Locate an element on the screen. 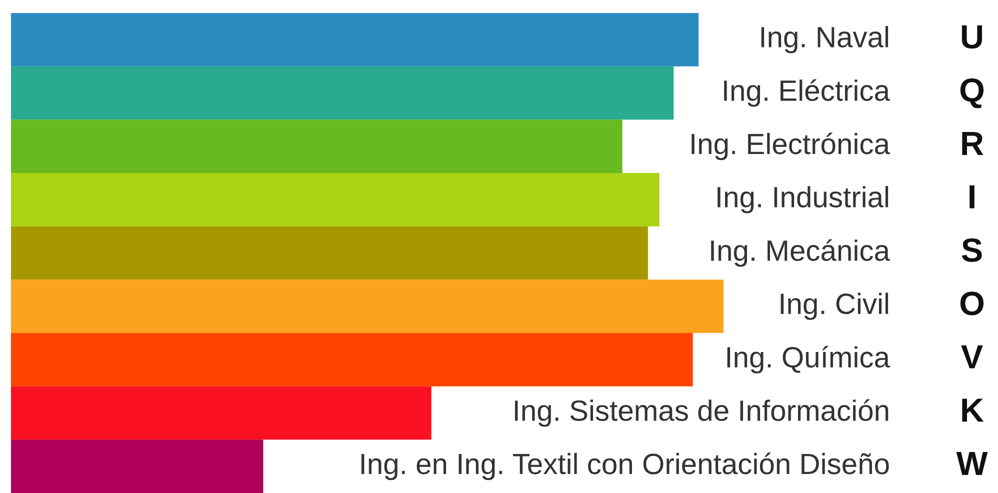 This screenshot has height=493, width=998. text: Q is located at coordinates (972, 93).